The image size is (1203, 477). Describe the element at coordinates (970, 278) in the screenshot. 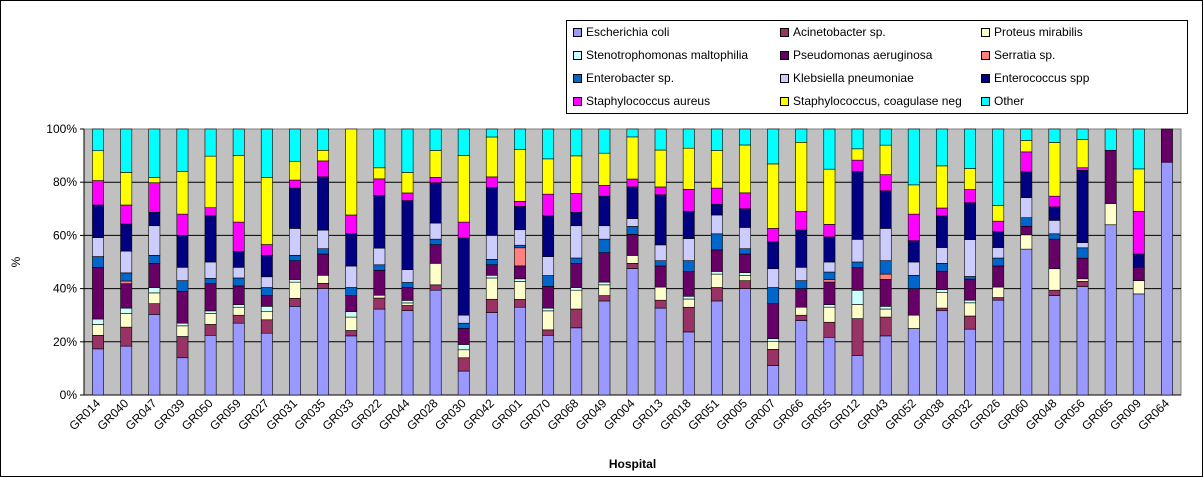

I see `bar-segment-GR032-s6` at that location.